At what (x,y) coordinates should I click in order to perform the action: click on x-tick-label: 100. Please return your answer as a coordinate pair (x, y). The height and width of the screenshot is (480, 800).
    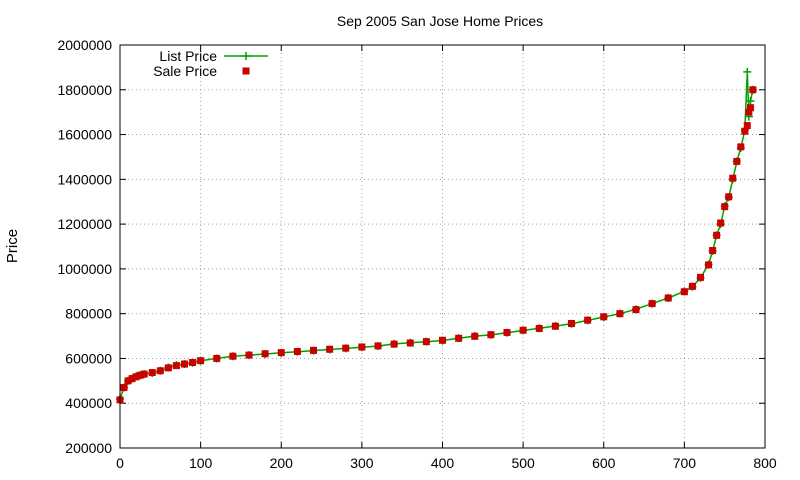
    Looking at the image, I should click on (201, 463).